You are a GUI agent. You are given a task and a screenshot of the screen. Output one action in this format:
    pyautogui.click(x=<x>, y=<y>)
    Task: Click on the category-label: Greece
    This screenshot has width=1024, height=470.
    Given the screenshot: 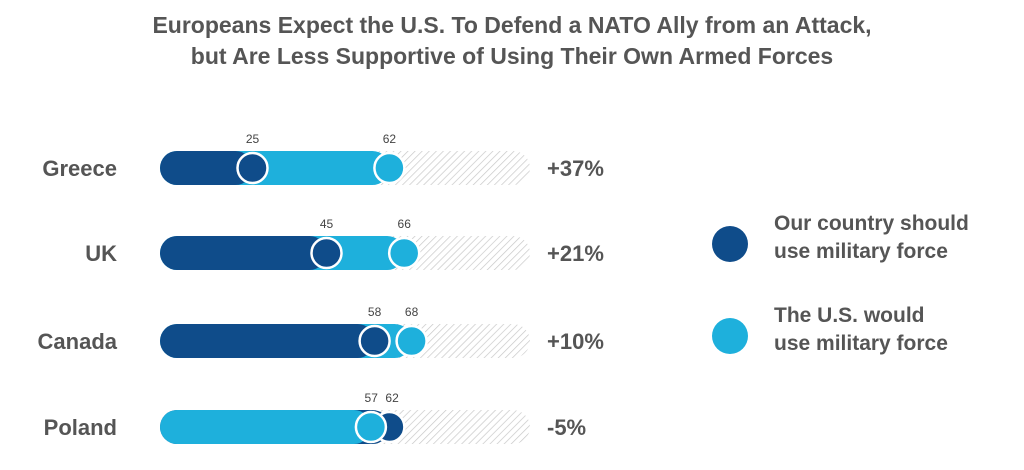 What is the action you would take?
    pyautogui.click(x=79, y=168)
    